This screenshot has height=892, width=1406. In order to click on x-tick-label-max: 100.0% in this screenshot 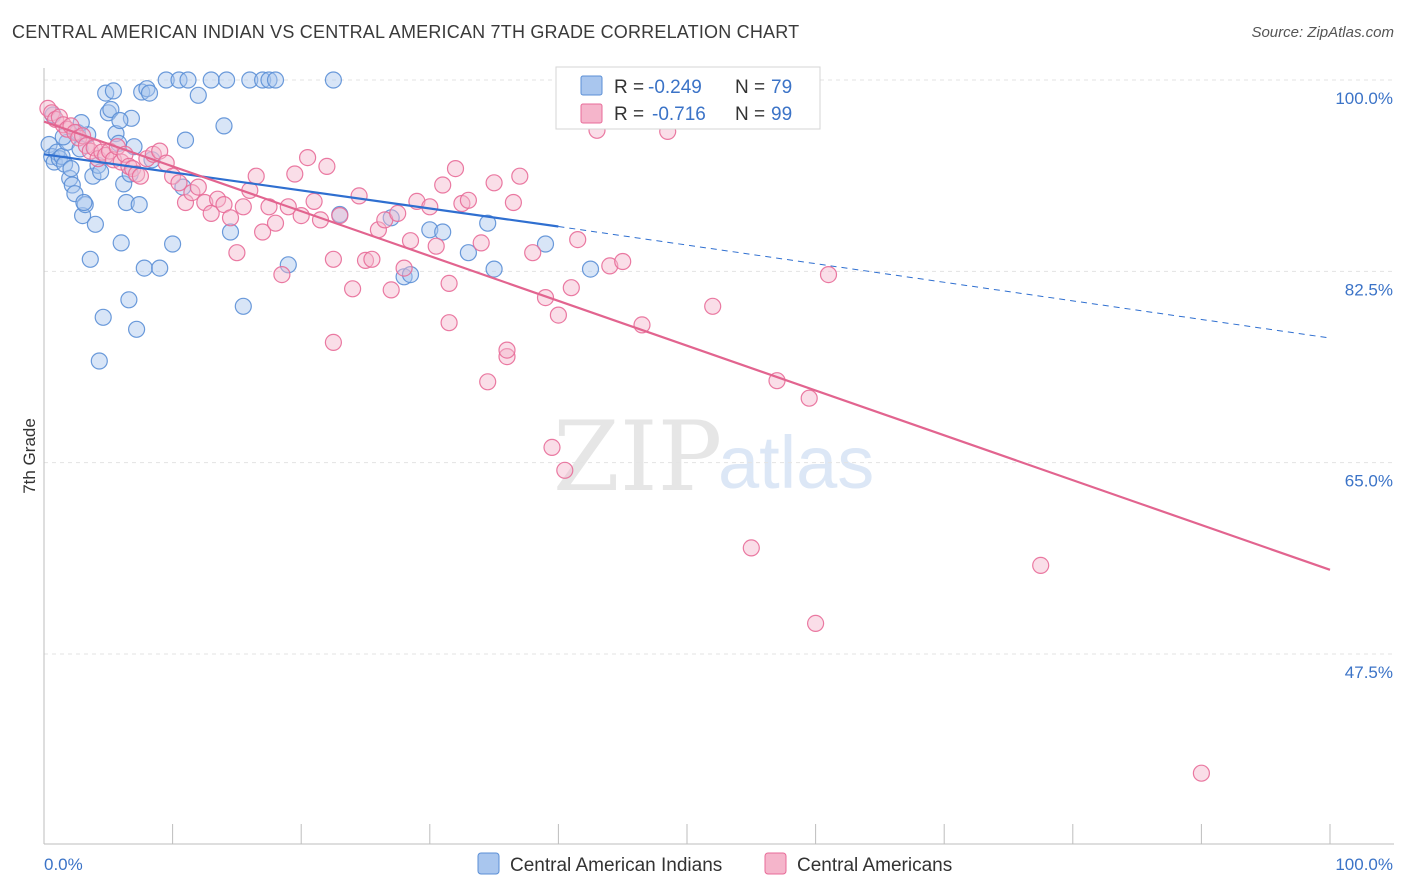, I will do `click(1364, 864)`.